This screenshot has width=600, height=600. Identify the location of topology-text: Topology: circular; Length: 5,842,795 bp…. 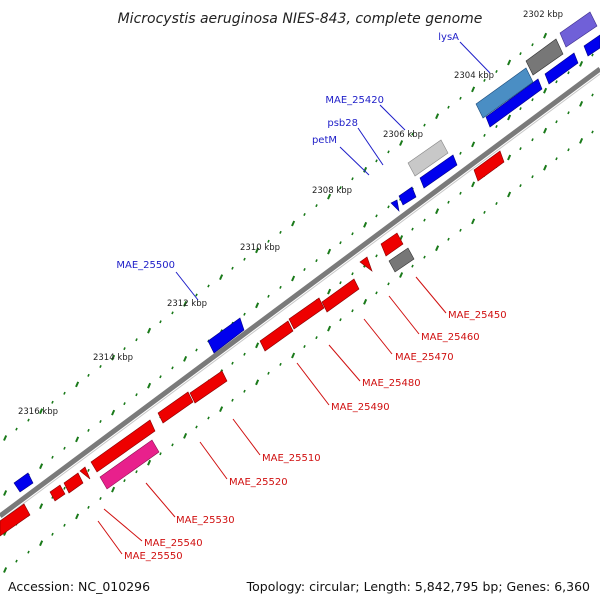
(418, 586).